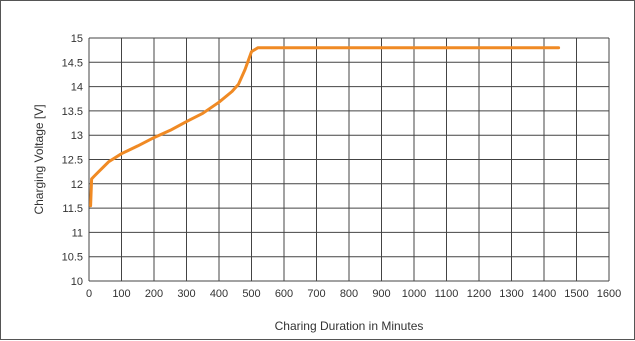  Describe the element at coordinates (39, 159) in the screenshot. I see `y-axis-title: Charging Voltage [V]` at that location.